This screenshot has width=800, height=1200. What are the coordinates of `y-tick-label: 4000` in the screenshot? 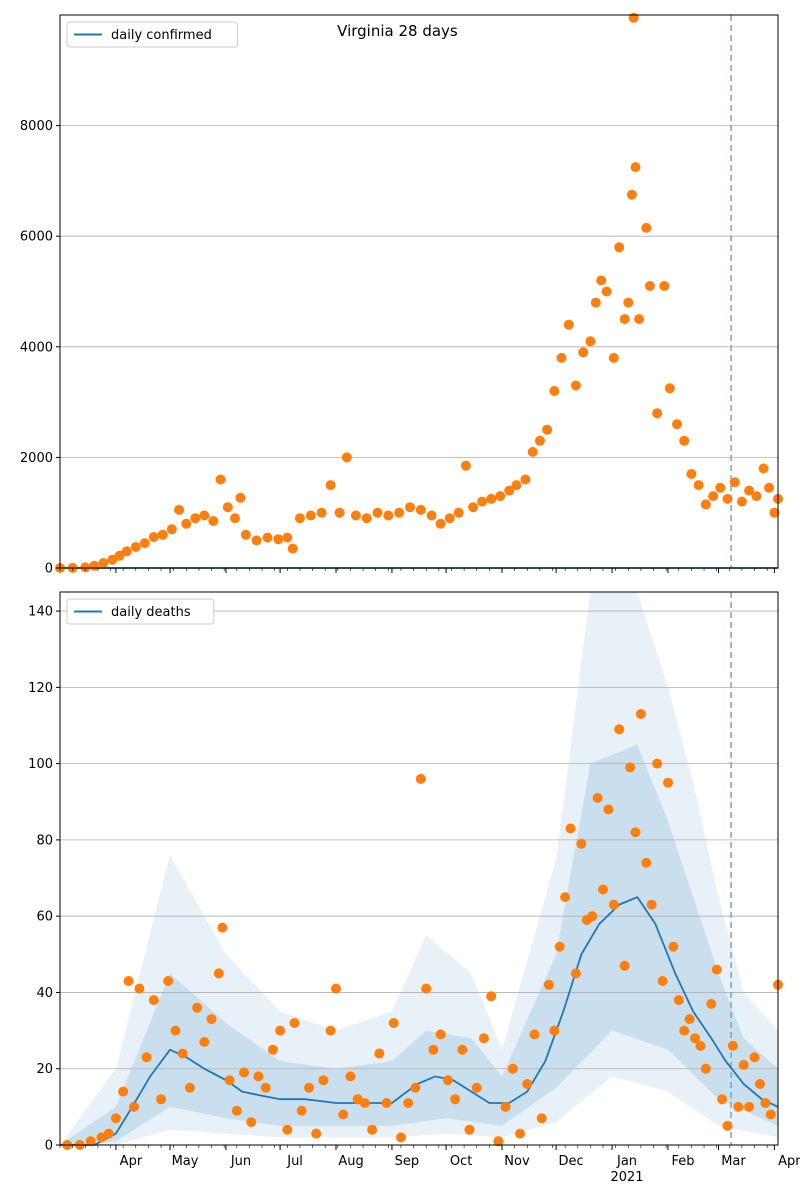 It's located at (36, 347).